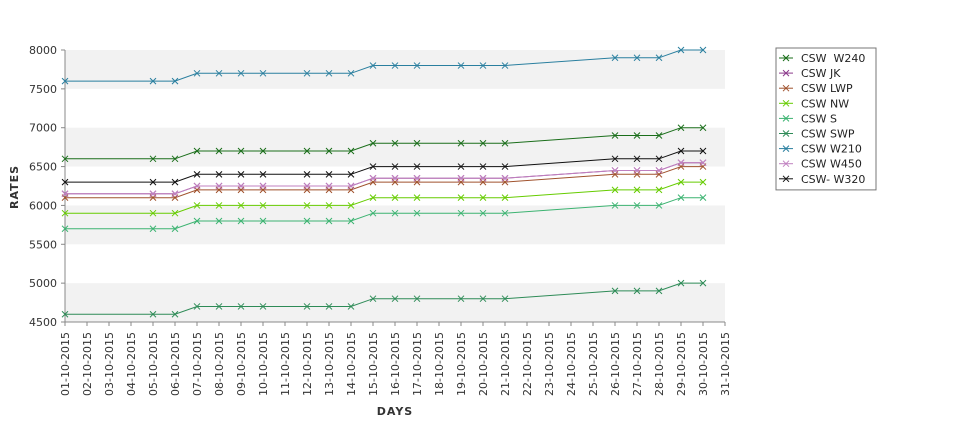 The height and width of the screenshot is (433, 975). I want to click on x-tick-label: 11-10-2015, so click(285, 364).